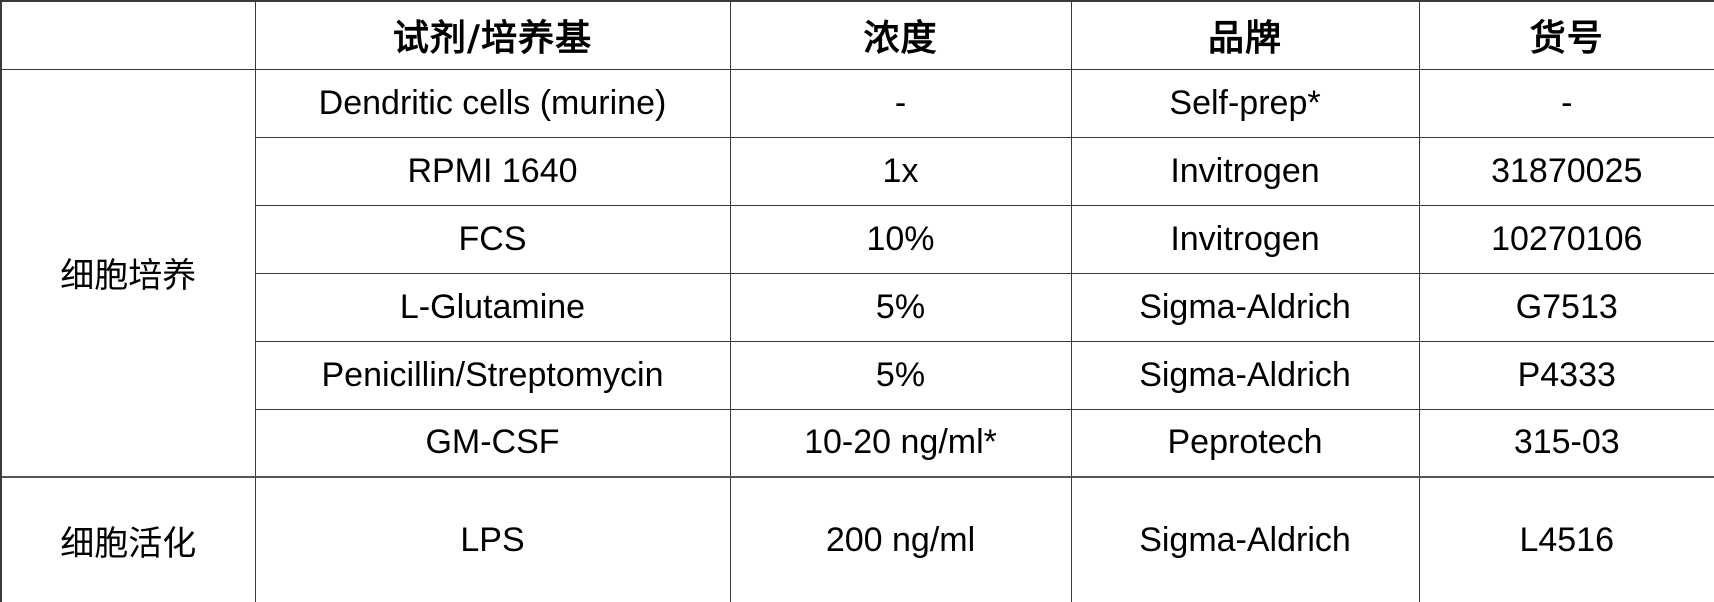  I want to click on cell-reagent: LPS, so click(492, 539).